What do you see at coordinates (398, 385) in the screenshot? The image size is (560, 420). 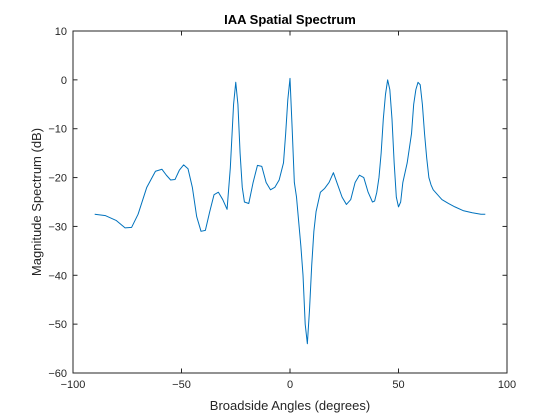 I see `x-tick-label: 50` at bounding box center [398, 385].